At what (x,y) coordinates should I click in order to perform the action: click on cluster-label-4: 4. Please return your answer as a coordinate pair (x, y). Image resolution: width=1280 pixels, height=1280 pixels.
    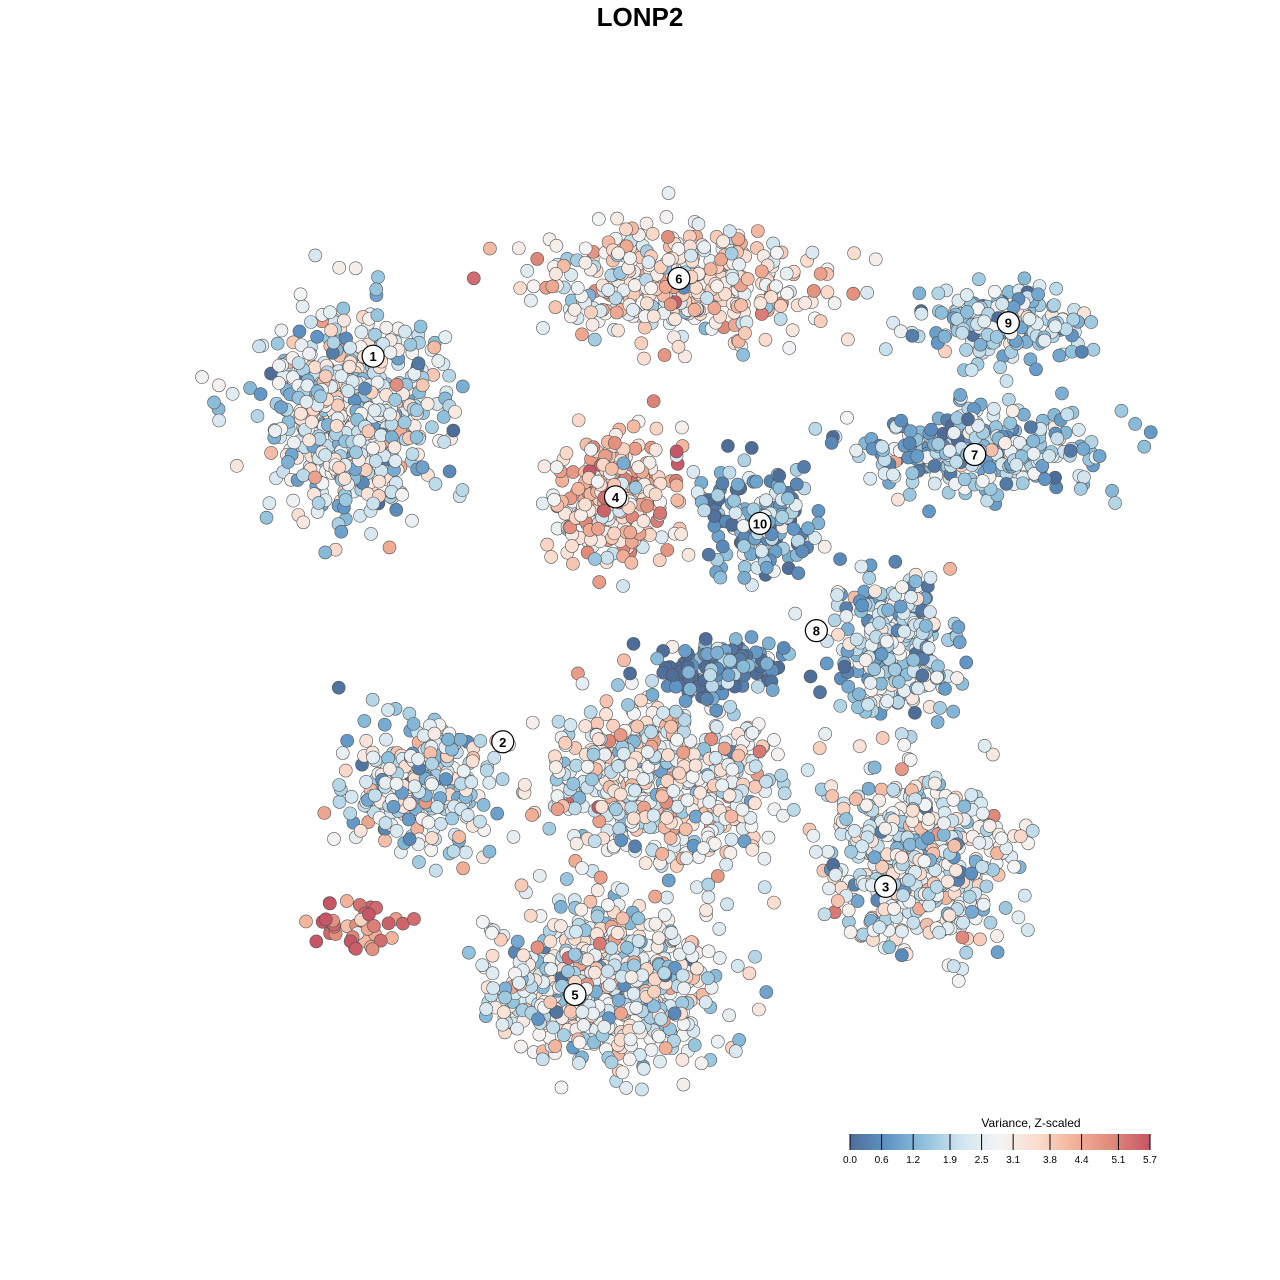
    Looking at the image, I should click on (615, 497).